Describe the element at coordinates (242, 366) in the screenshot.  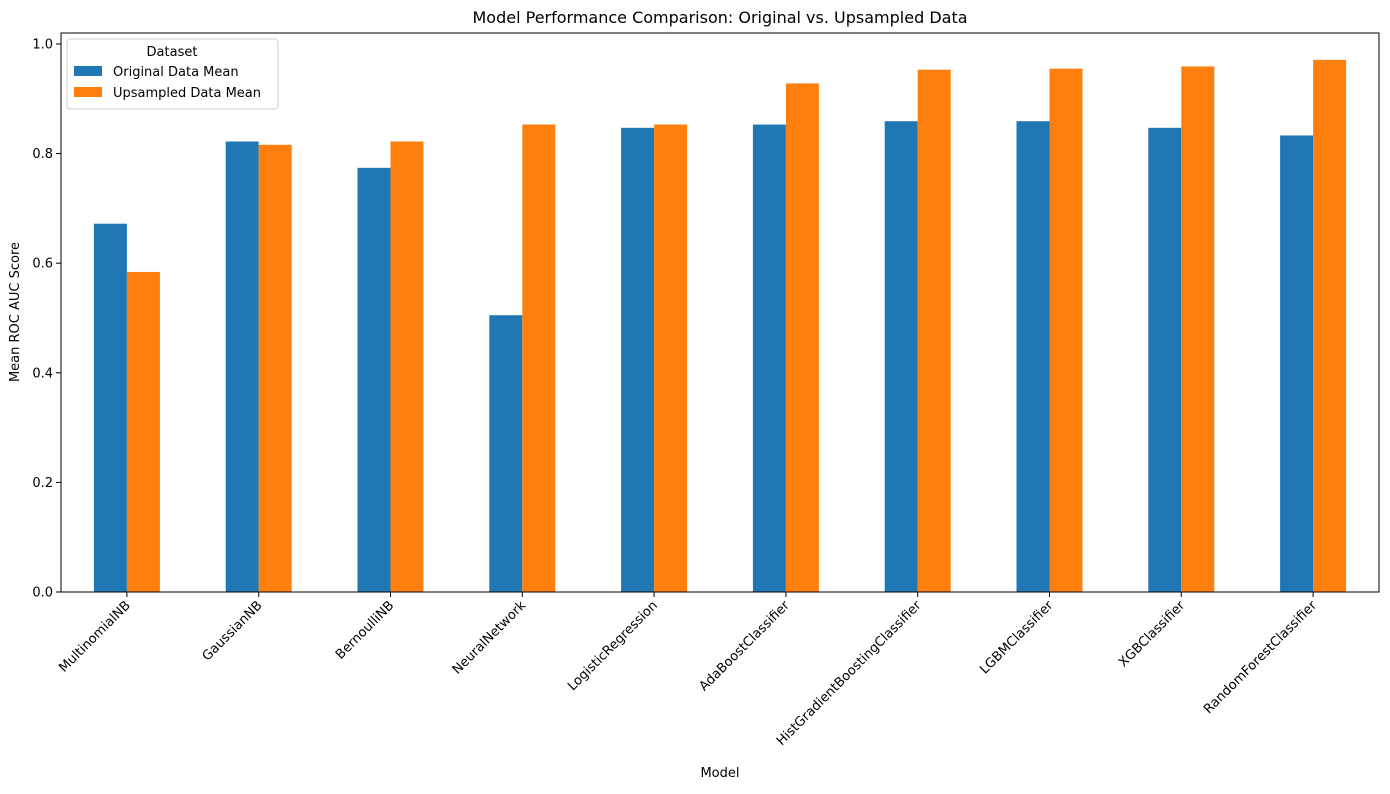
I see `bar-original-data-mean-gaussiannb` at that location.